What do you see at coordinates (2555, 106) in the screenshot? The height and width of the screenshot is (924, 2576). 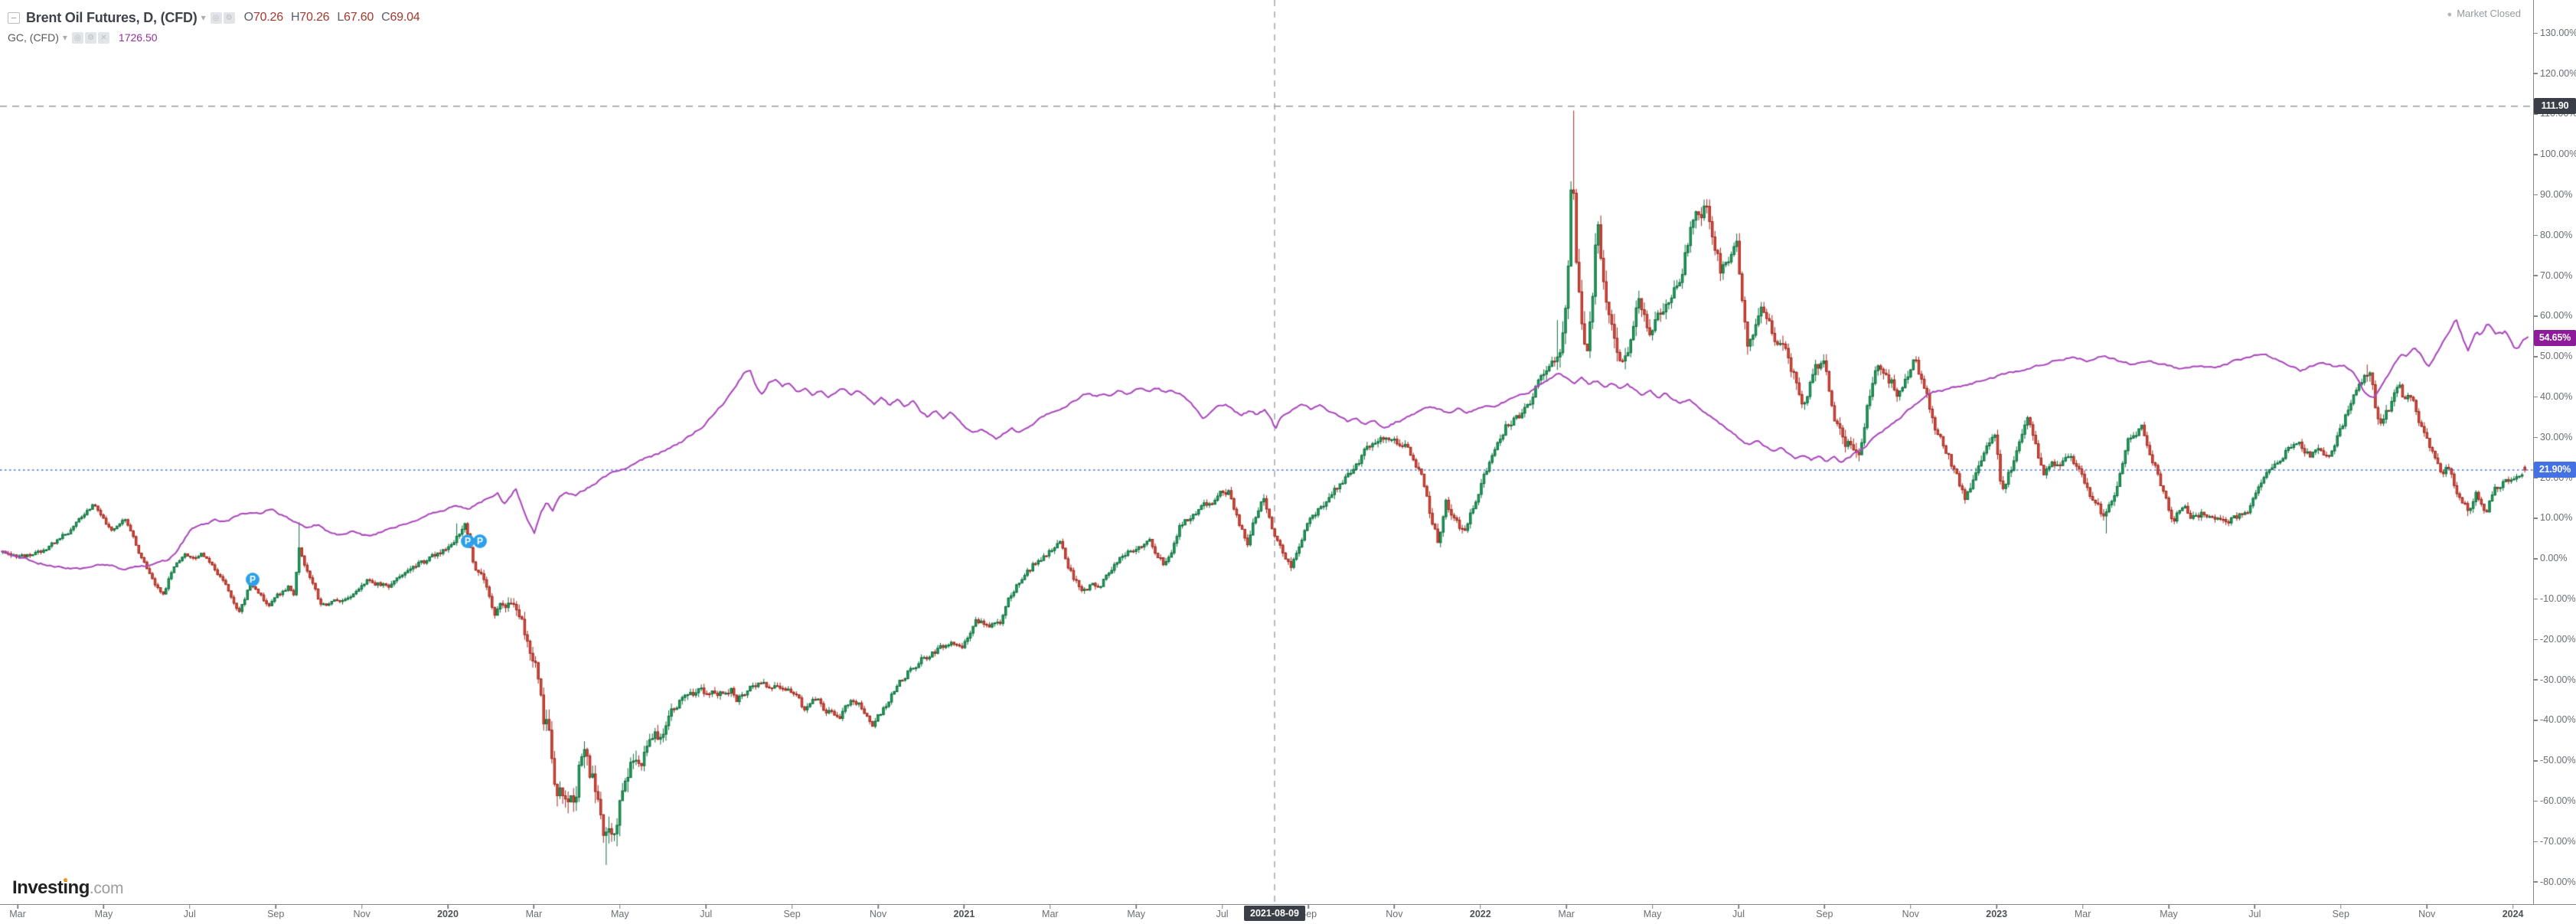 I see `level-price-badge: 111.90` at bounding box center [2555, 106].